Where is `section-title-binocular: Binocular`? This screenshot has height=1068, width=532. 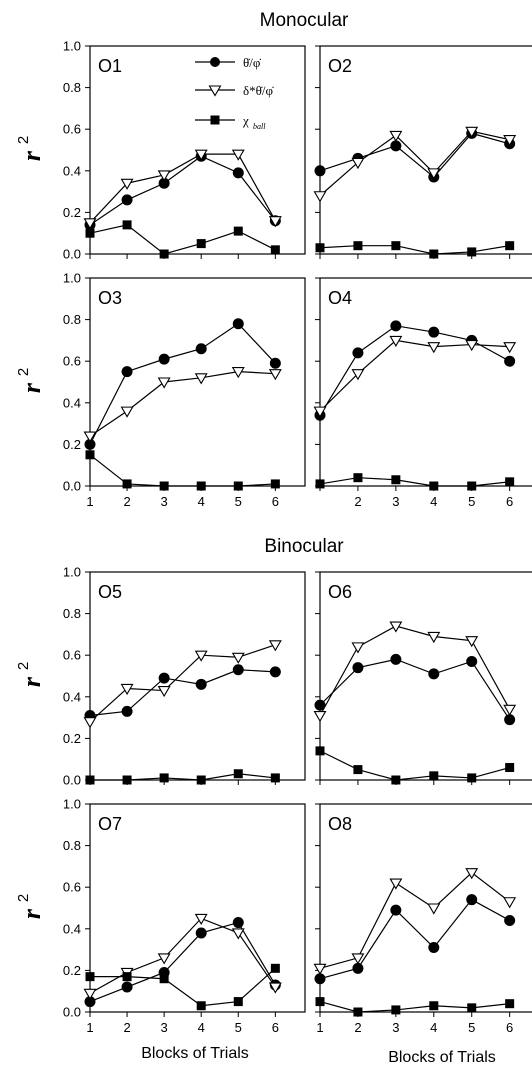 section-title-binocular: Binocular is located at coordinates (304, 546).